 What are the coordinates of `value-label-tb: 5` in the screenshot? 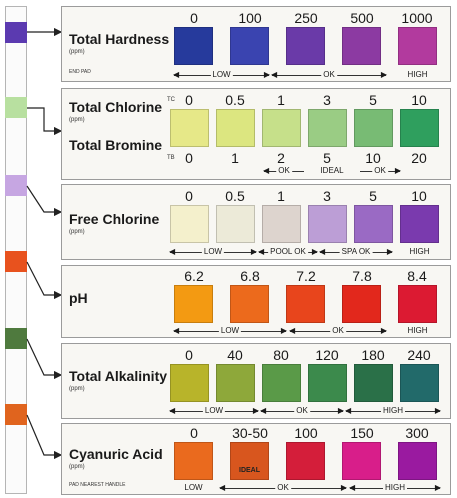 It's located at (327, 158).